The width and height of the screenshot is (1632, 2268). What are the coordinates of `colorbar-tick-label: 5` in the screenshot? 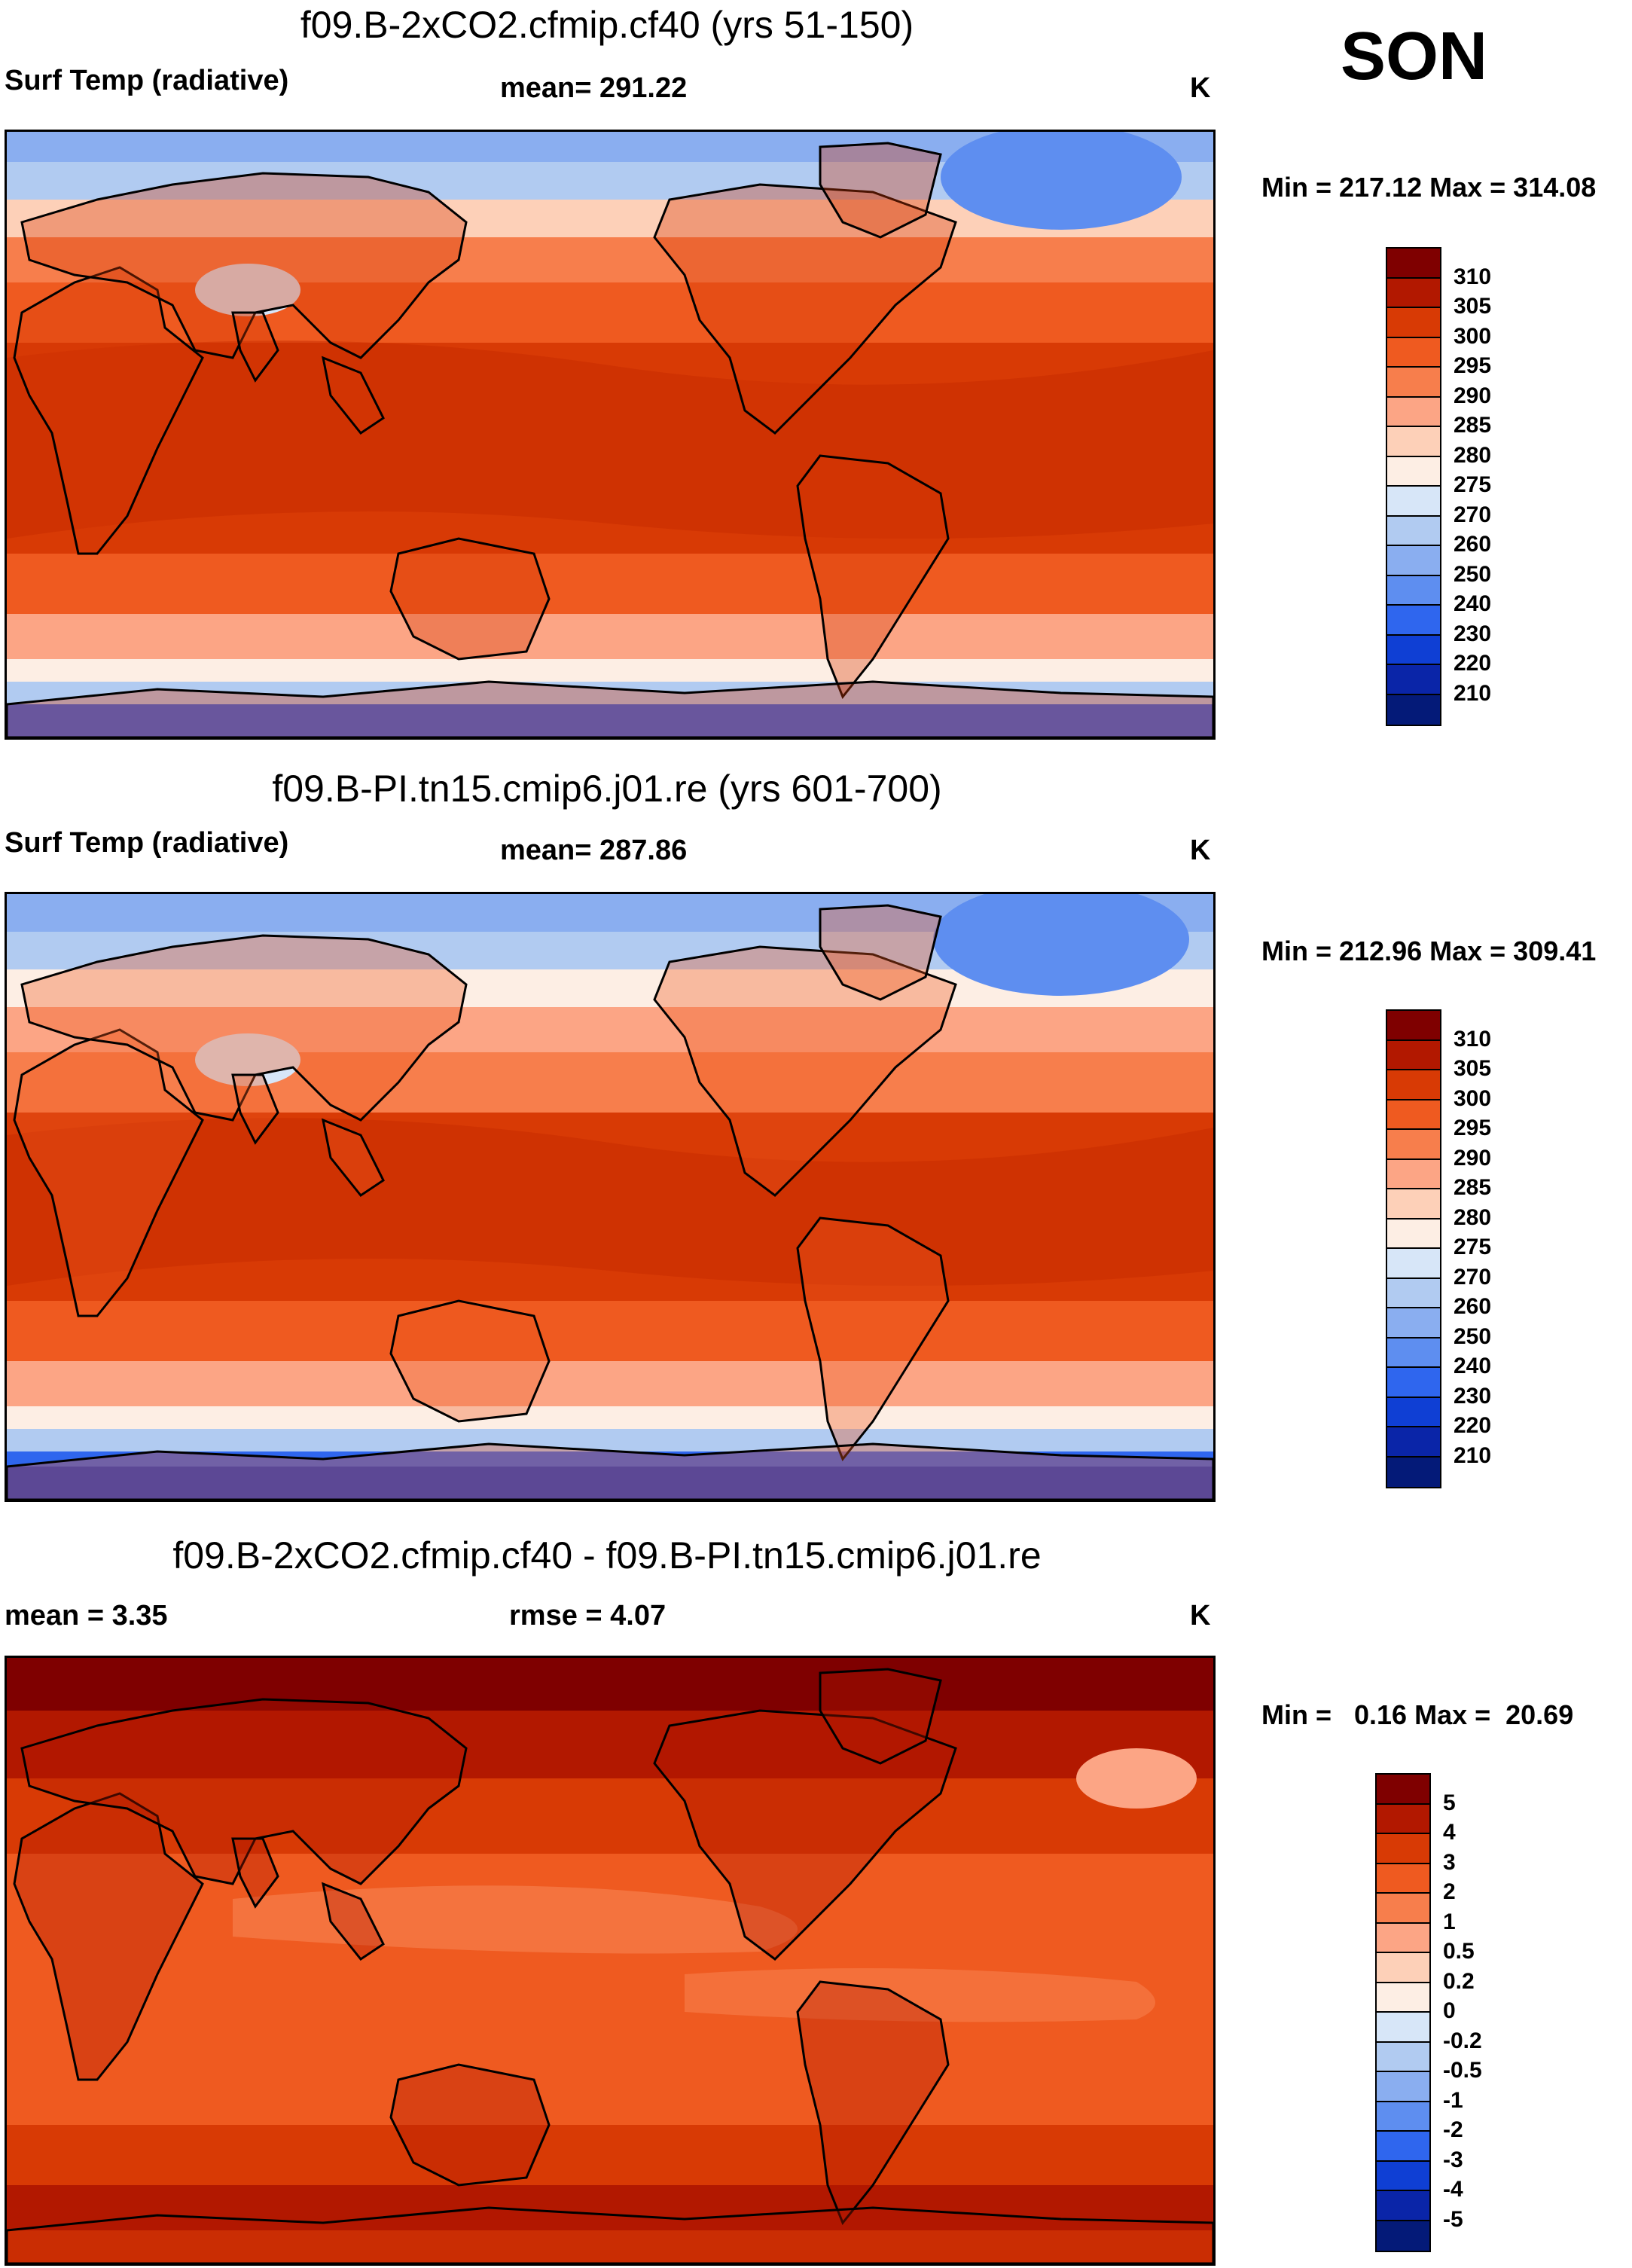 It's located at (1450, 1803).